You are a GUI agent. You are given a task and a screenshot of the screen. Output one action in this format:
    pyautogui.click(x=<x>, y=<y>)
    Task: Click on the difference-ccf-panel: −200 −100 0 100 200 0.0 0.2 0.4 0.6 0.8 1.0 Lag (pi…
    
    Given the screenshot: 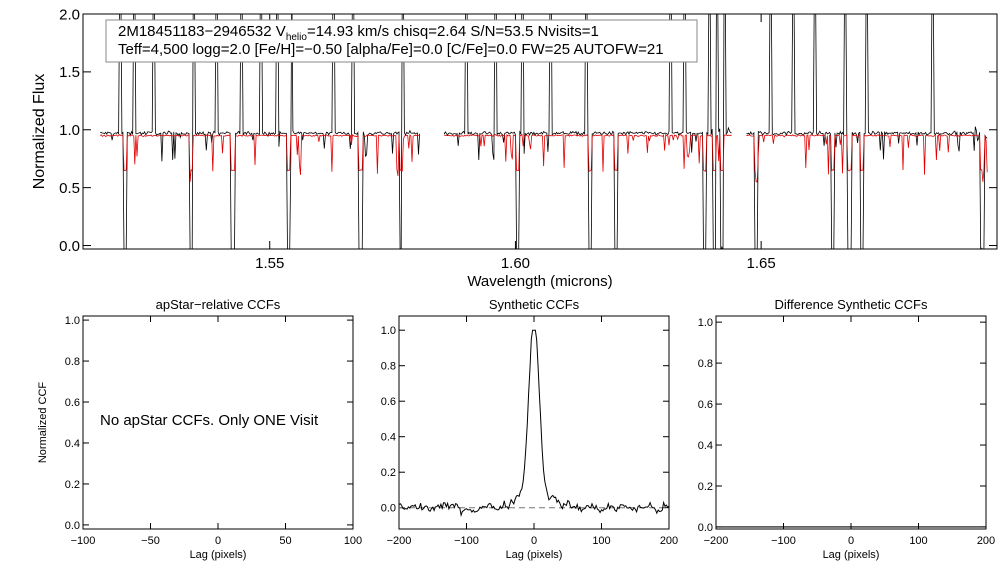 What is the action you would take?
    pyautogui.click(x=846, y=429)
    